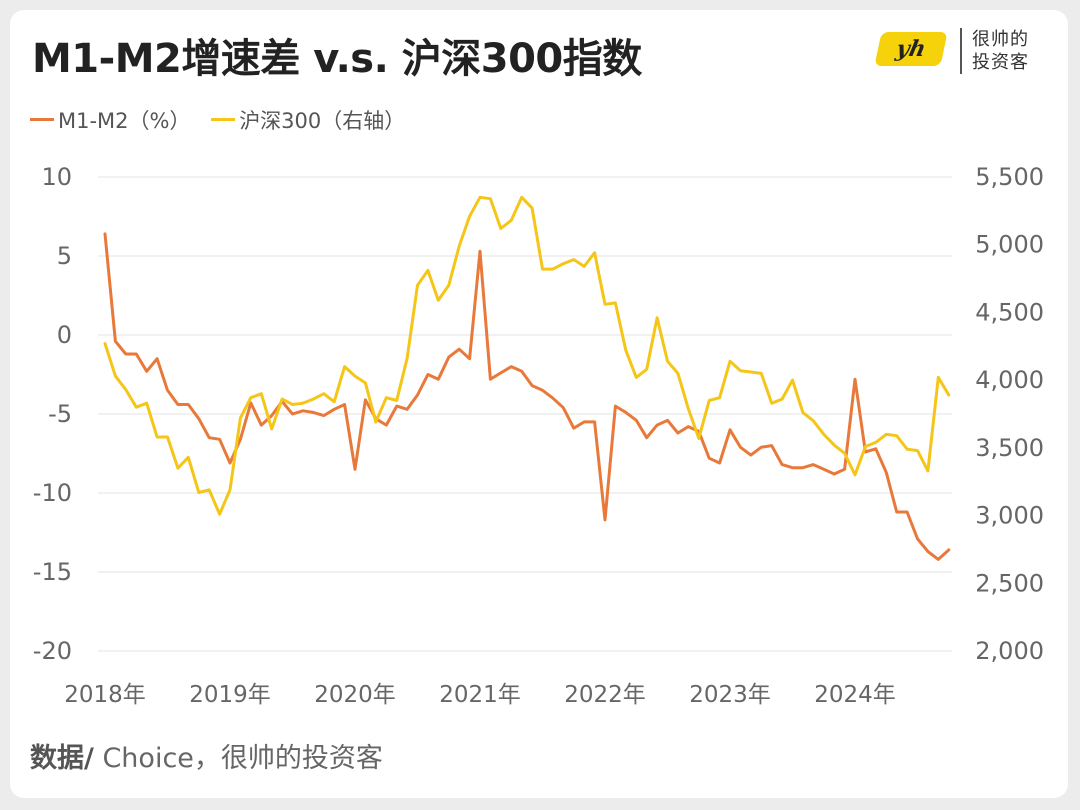  Describe the element at coordinates (961, 51) in the screenshot. I see `logo-divider` at that location.